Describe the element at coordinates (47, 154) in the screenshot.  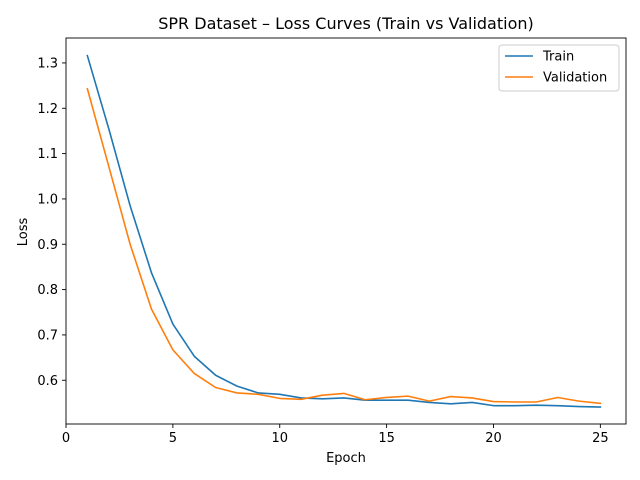
I see `y-tick-label: 1.1` at that location.